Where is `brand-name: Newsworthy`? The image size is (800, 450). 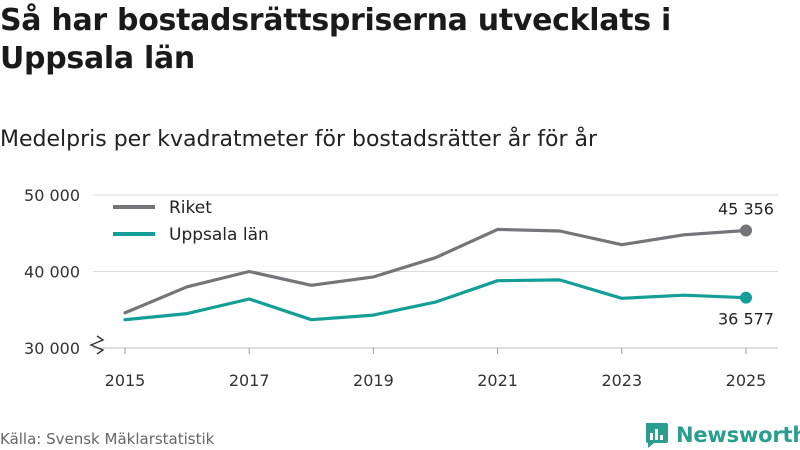 brand-name: Newsworthy is located at coordinates (738, 435).